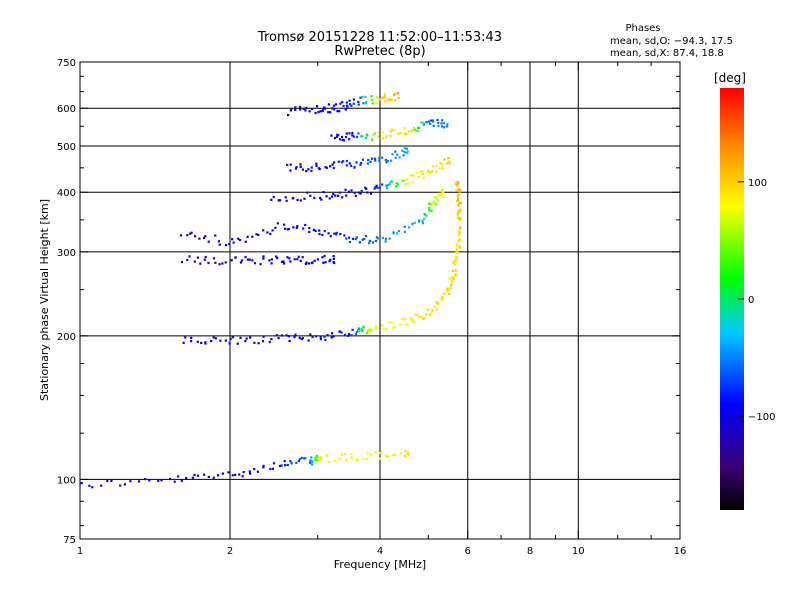 This screenshot has width=800, height=600. Describe the element at coordinates (230, 551) in the screenshot. I see `x-tick-label: 2` at that location.